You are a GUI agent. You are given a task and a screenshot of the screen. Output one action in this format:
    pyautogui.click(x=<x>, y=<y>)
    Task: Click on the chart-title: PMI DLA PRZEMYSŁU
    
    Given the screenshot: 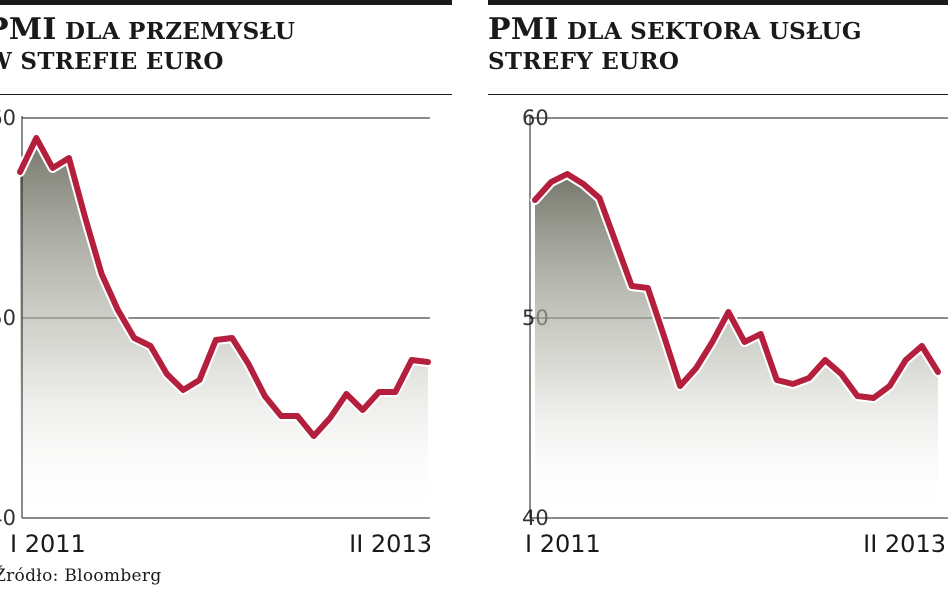 What is the action you would take?
    pyautogui.click(x=147, y=31)
    